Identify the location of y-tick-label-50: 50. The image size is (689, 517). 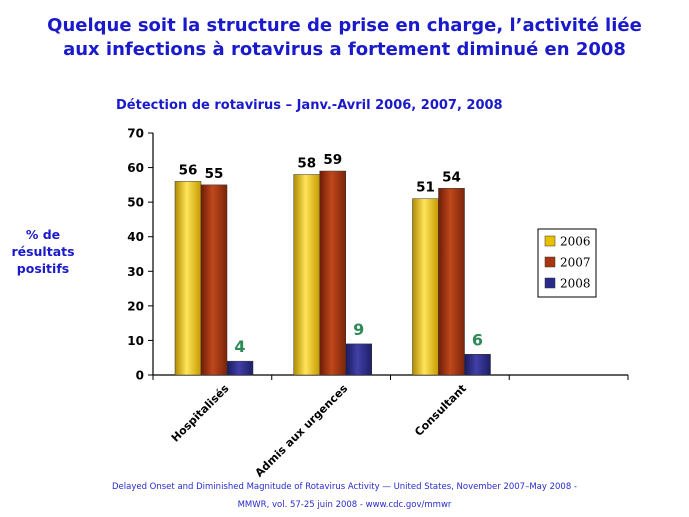
(135, 203).